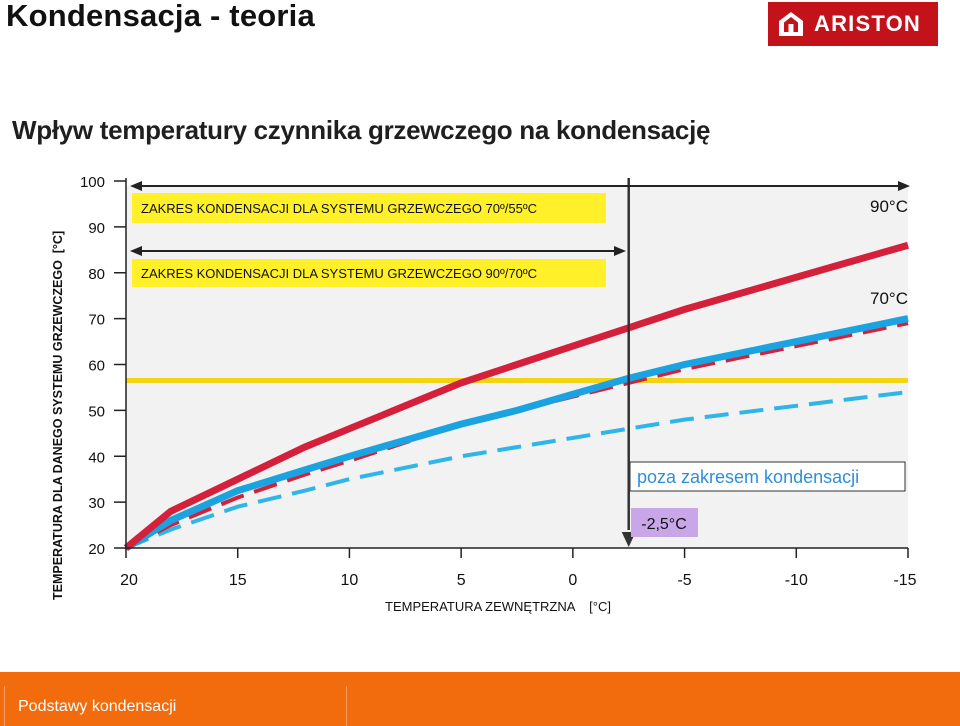 The width and height of the screenshot is (960, 726). Describe the element at coordinates (160, 16) in the screenshot. I see `slide-title: Kondensacja - teoria` at that location.